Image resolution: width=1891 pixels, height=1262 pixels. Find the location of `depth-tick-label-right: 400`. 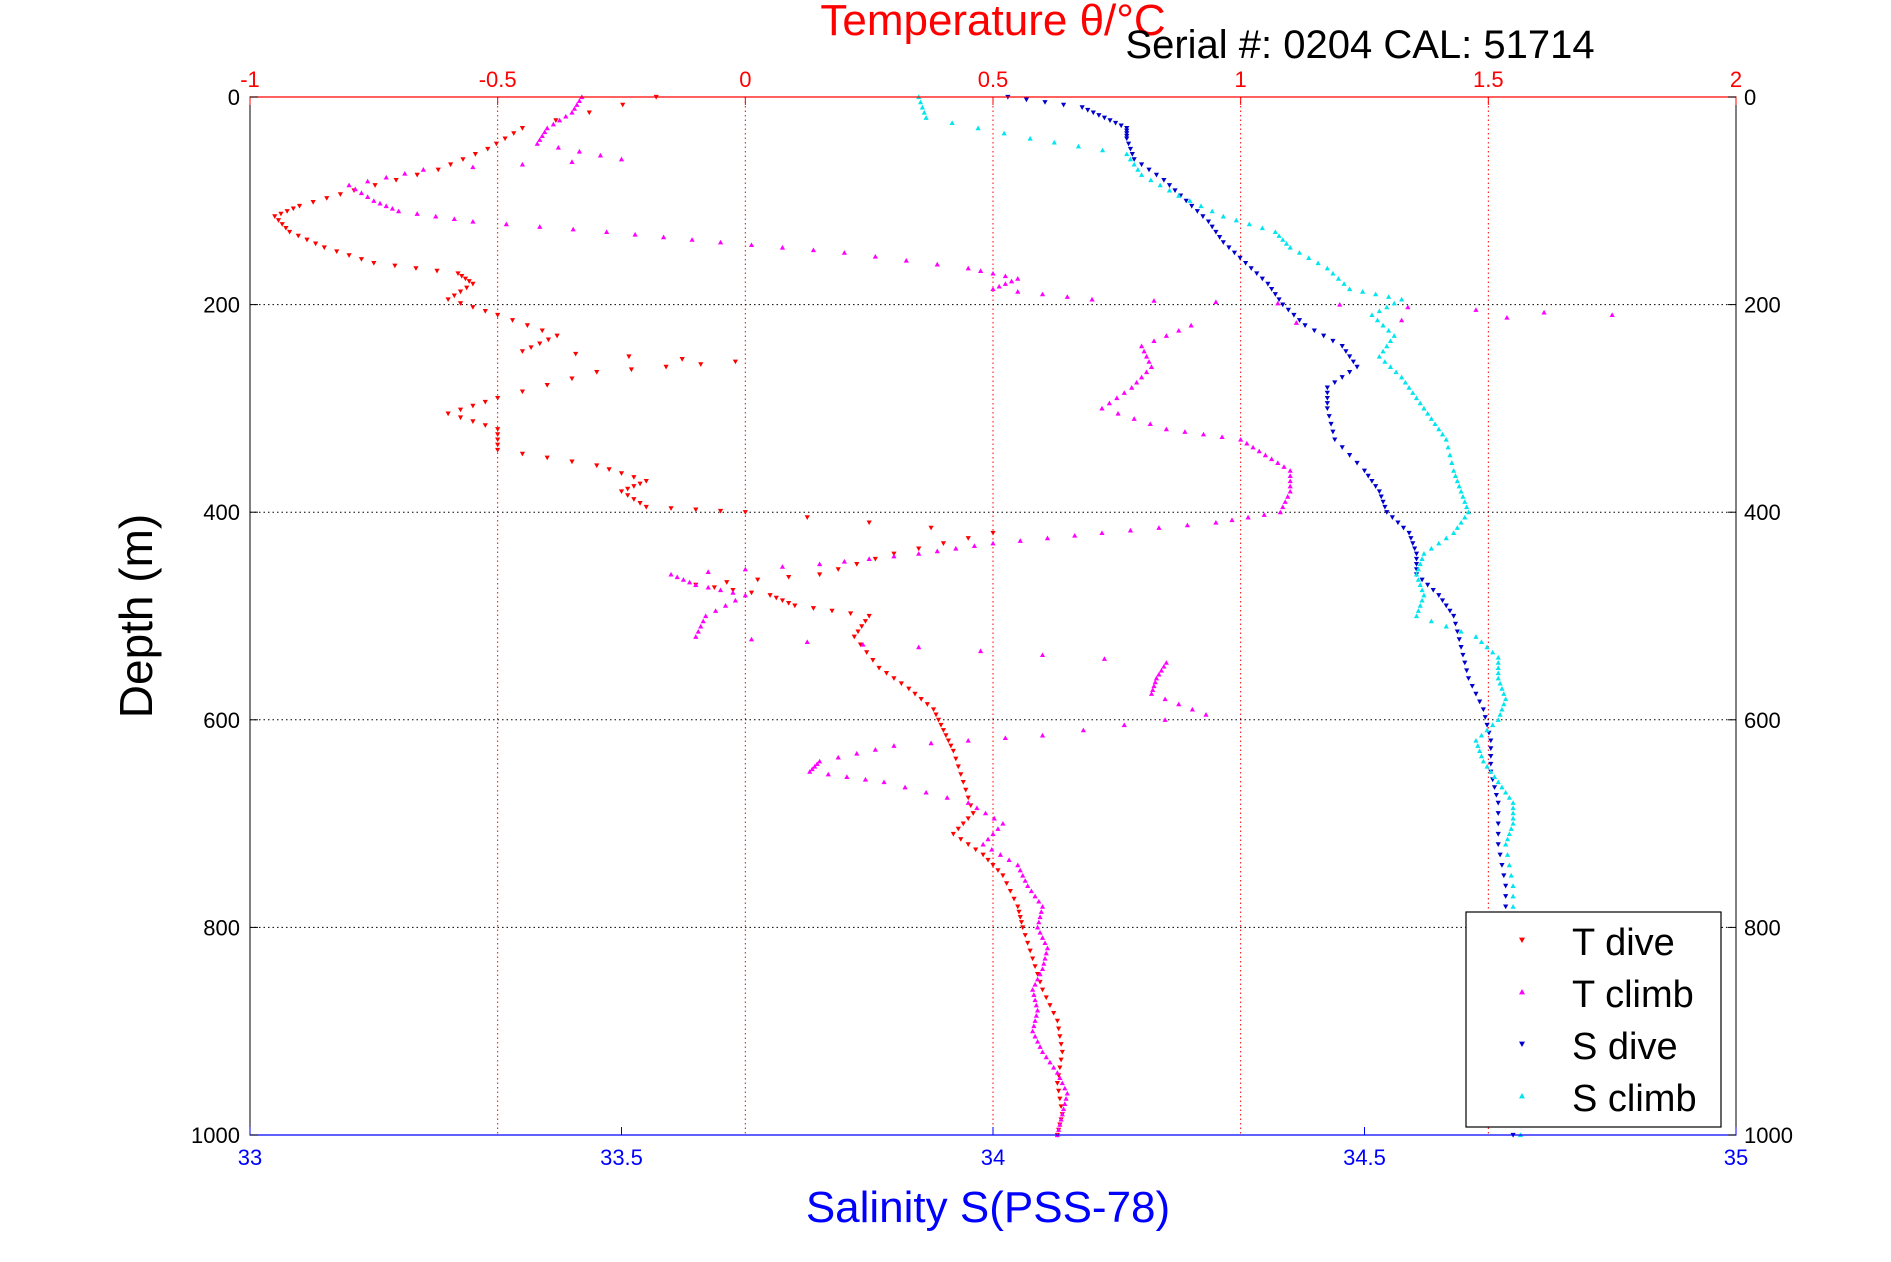

depth-tick-label-right: 400 is located at coordinates (1762, 512).